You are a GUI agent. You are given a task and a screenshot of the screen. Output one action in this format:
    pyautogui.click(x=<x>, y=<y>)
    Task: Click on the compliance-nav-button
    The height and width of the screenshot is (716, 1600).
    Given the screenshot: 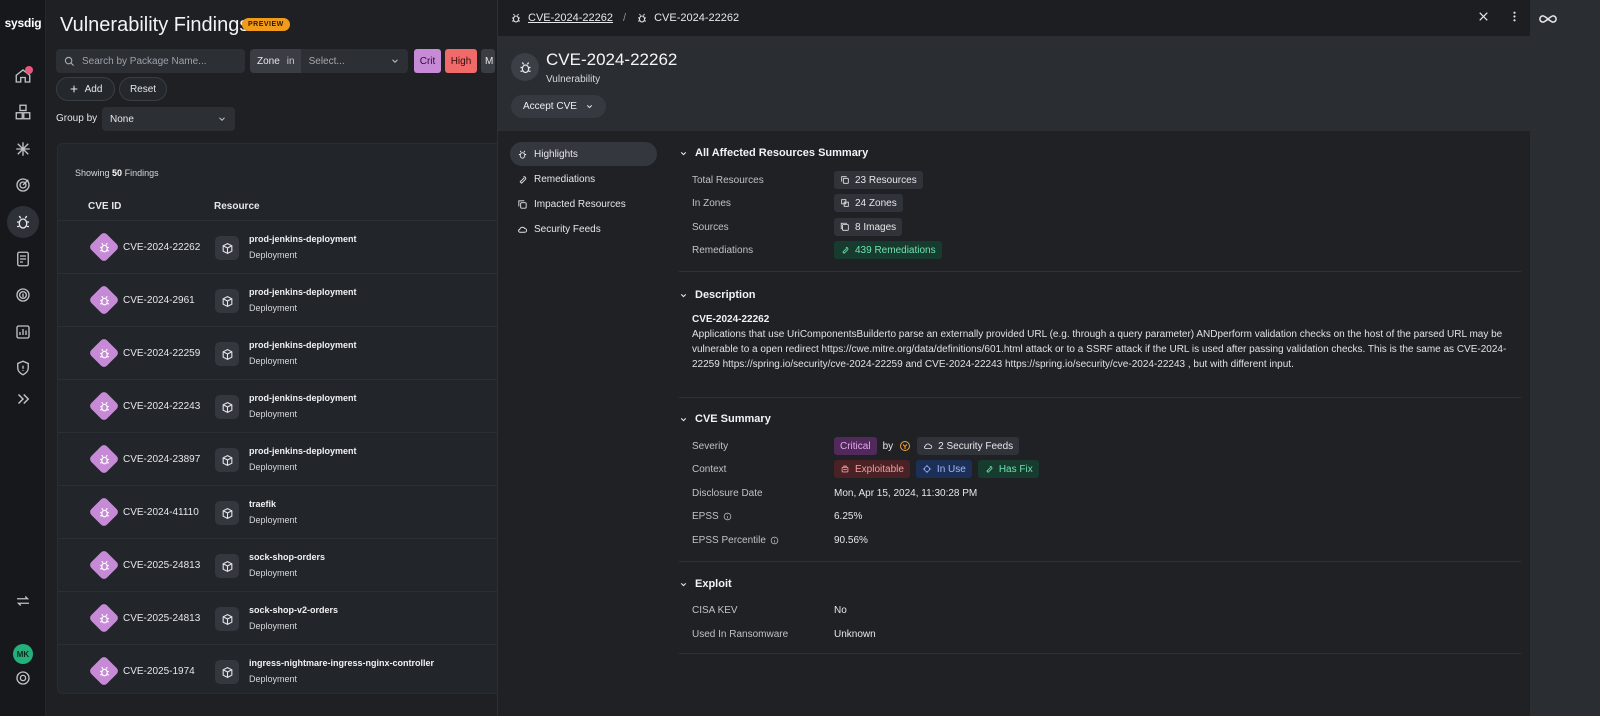 What is the action you would take?
    pyautogui.click(x=23, y=259)
    